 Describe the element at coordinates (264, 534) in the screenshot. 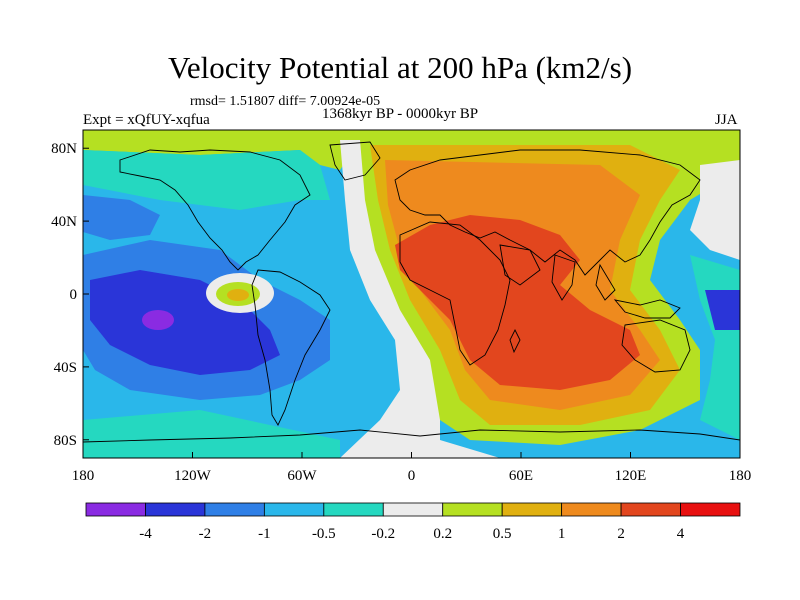

I see `colorbar-label: -1` at that location.